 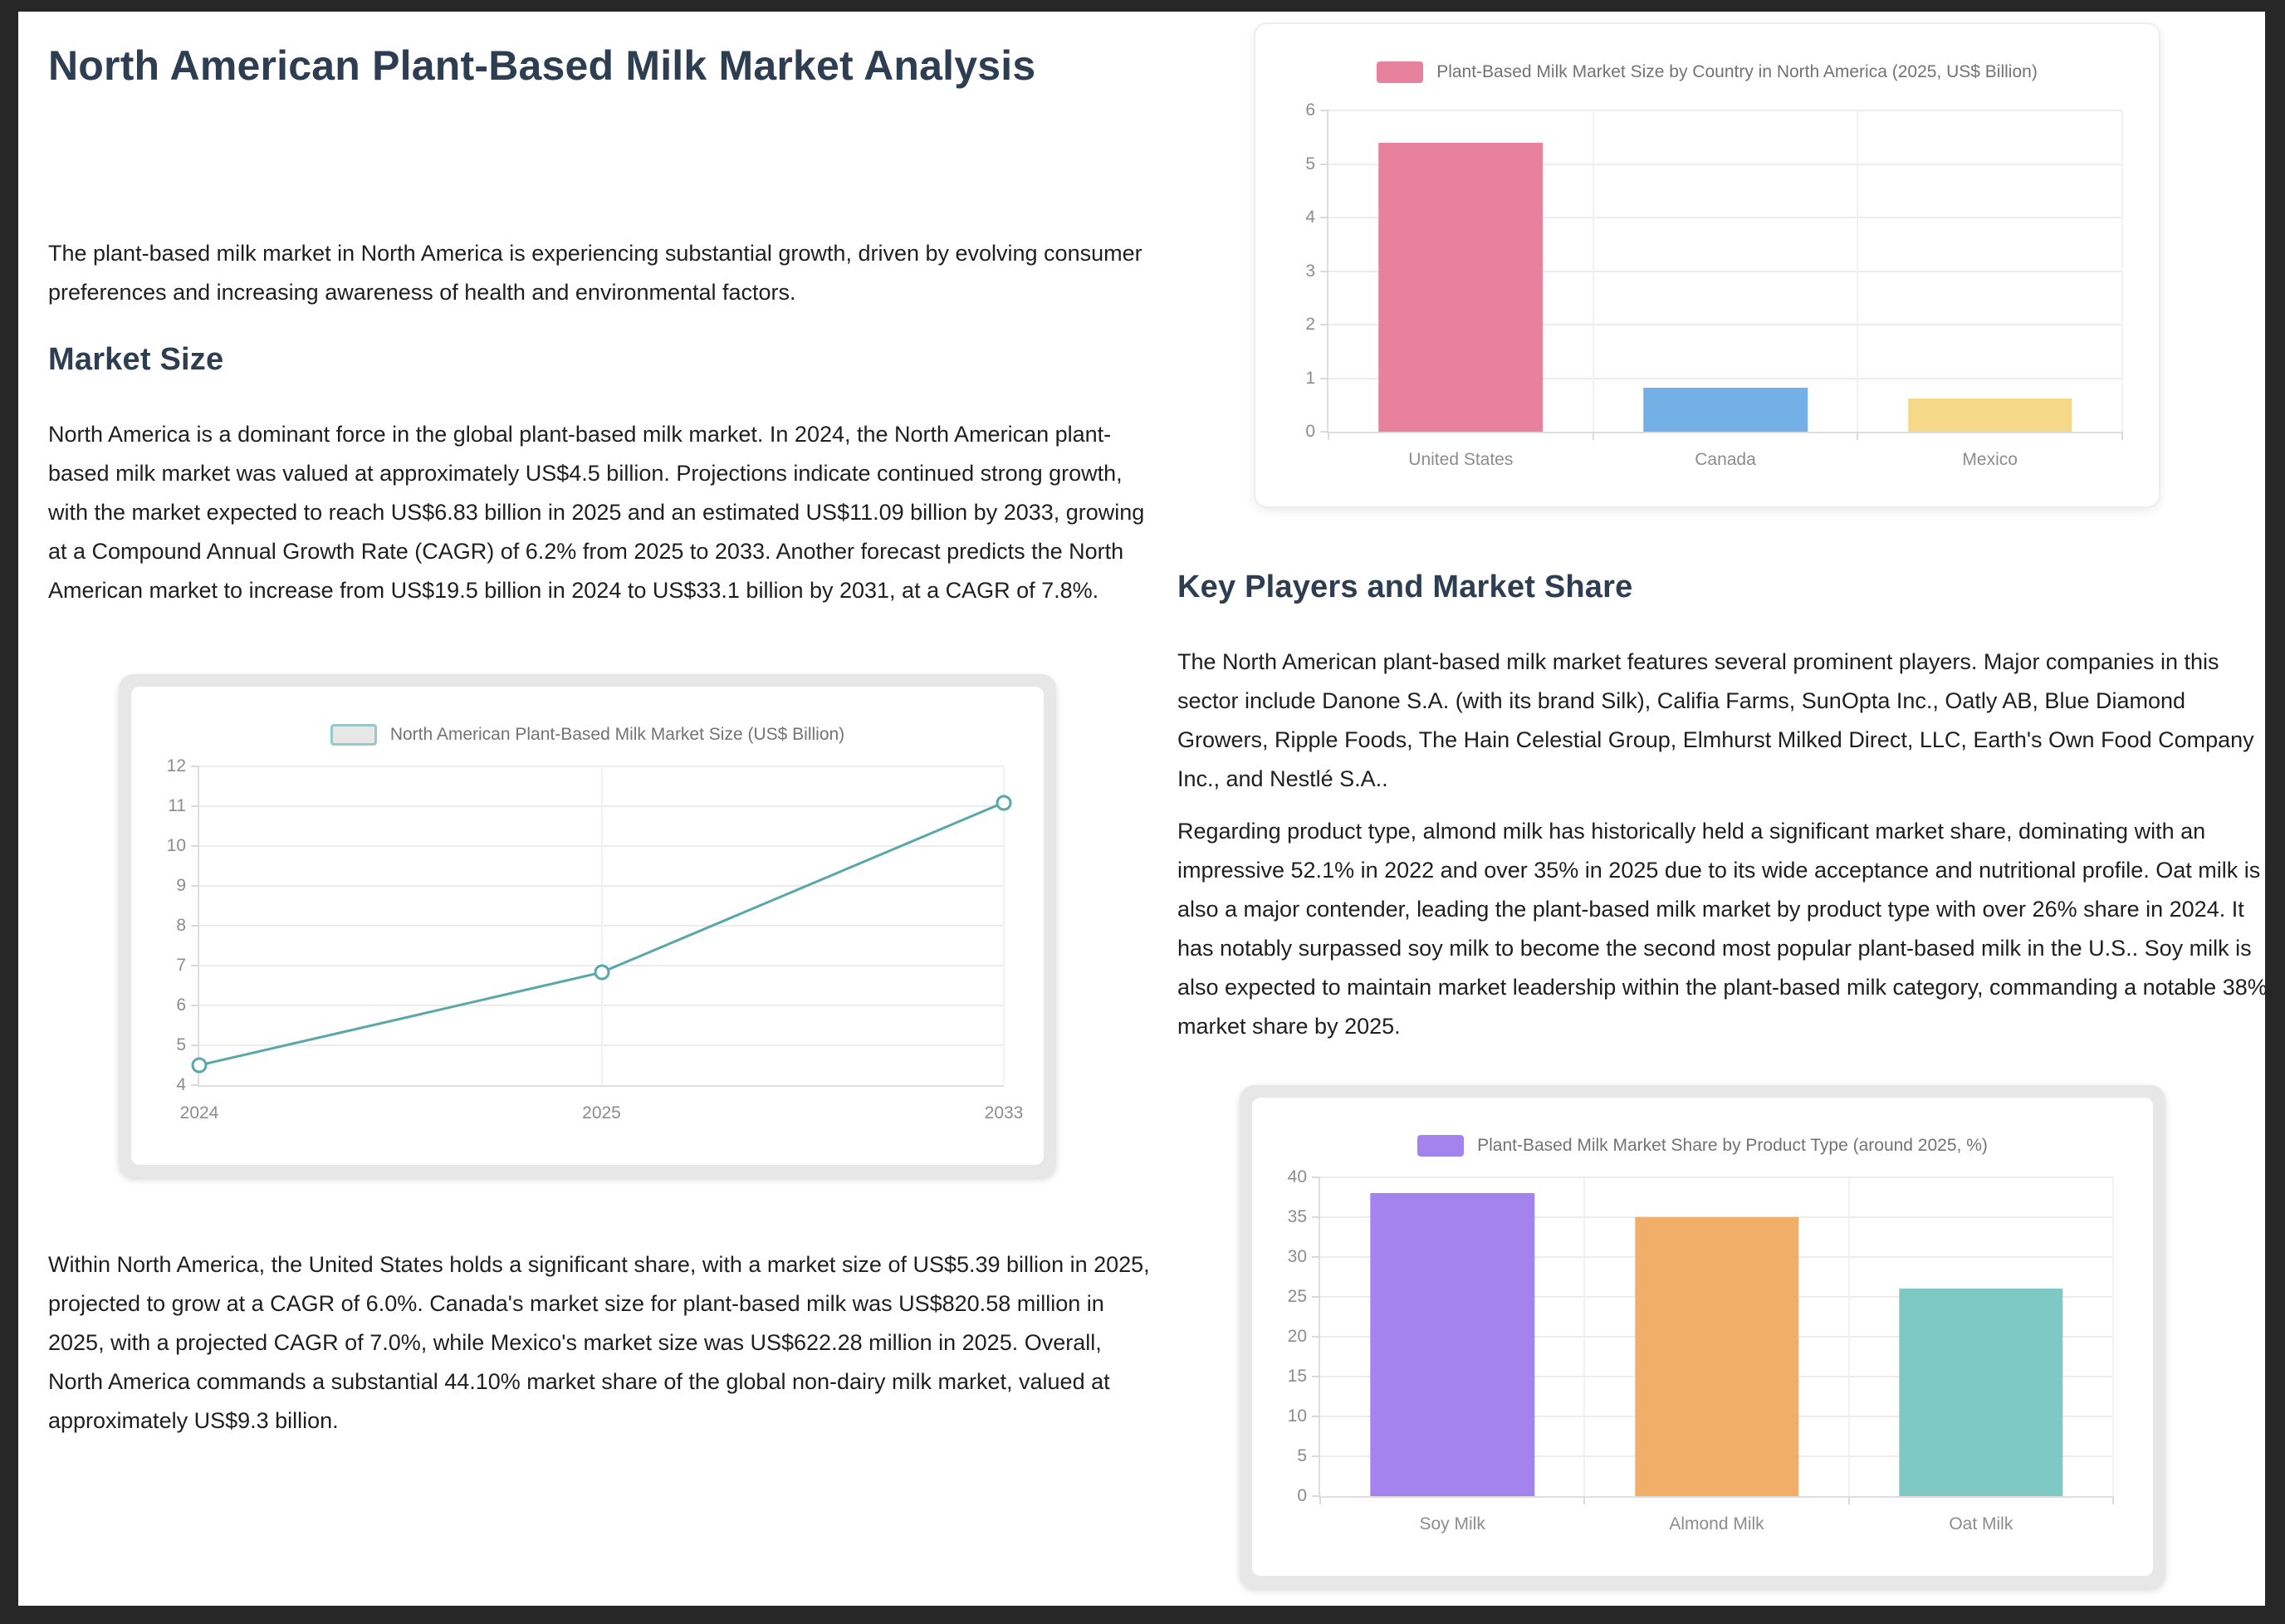 I want to click on x-tick-label: Canada, so click(x=1725, y=459).